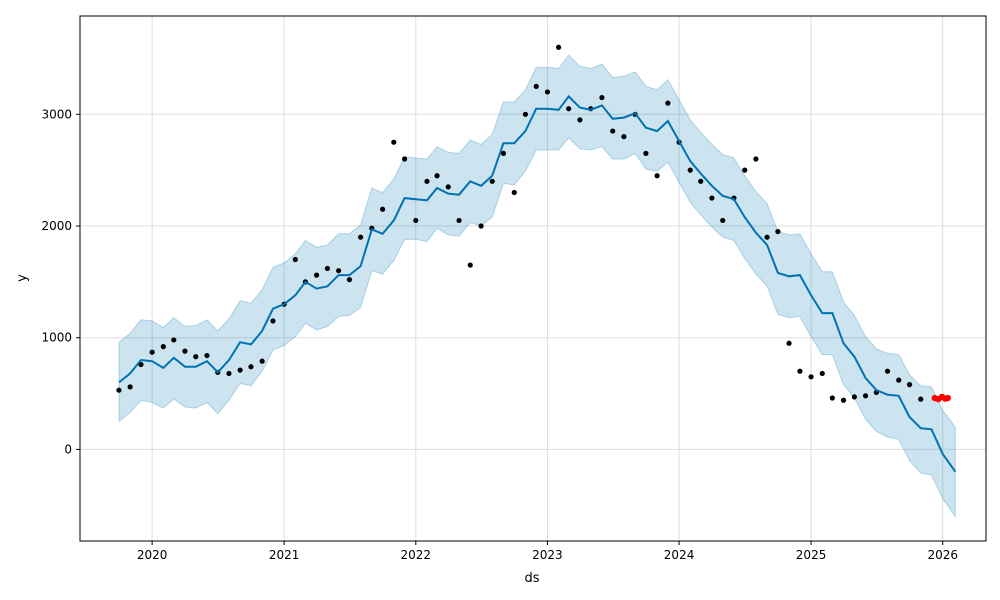 The height and width of the screenshot is (600, 1000). What do you see at coordinates (947, 398) in the screenshot?
I see `recent-data-point` at bounding box center [947, 398].